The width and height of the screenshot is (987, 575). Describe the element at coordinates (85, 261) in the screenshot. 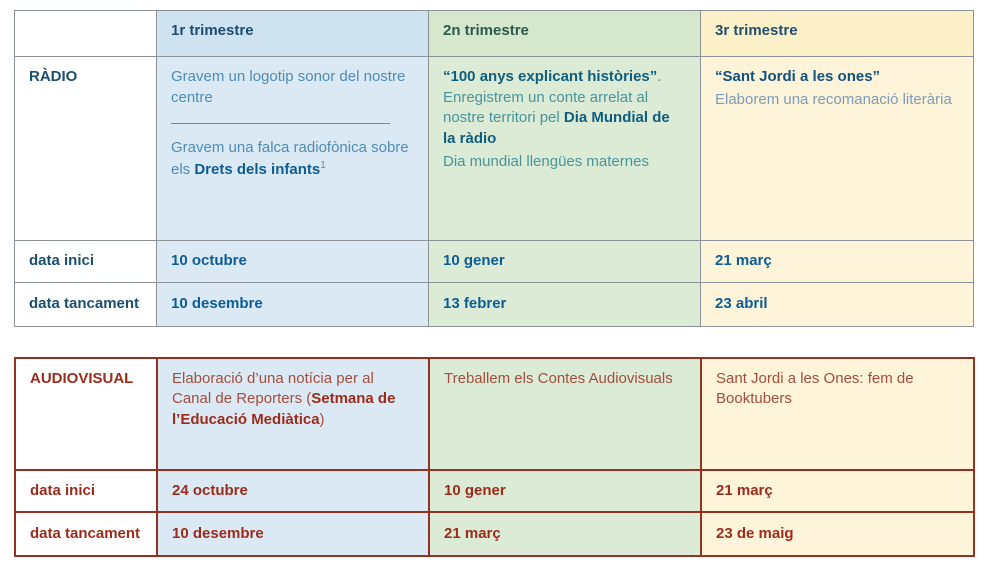

I see `radio-start-label: data inici` at that location.